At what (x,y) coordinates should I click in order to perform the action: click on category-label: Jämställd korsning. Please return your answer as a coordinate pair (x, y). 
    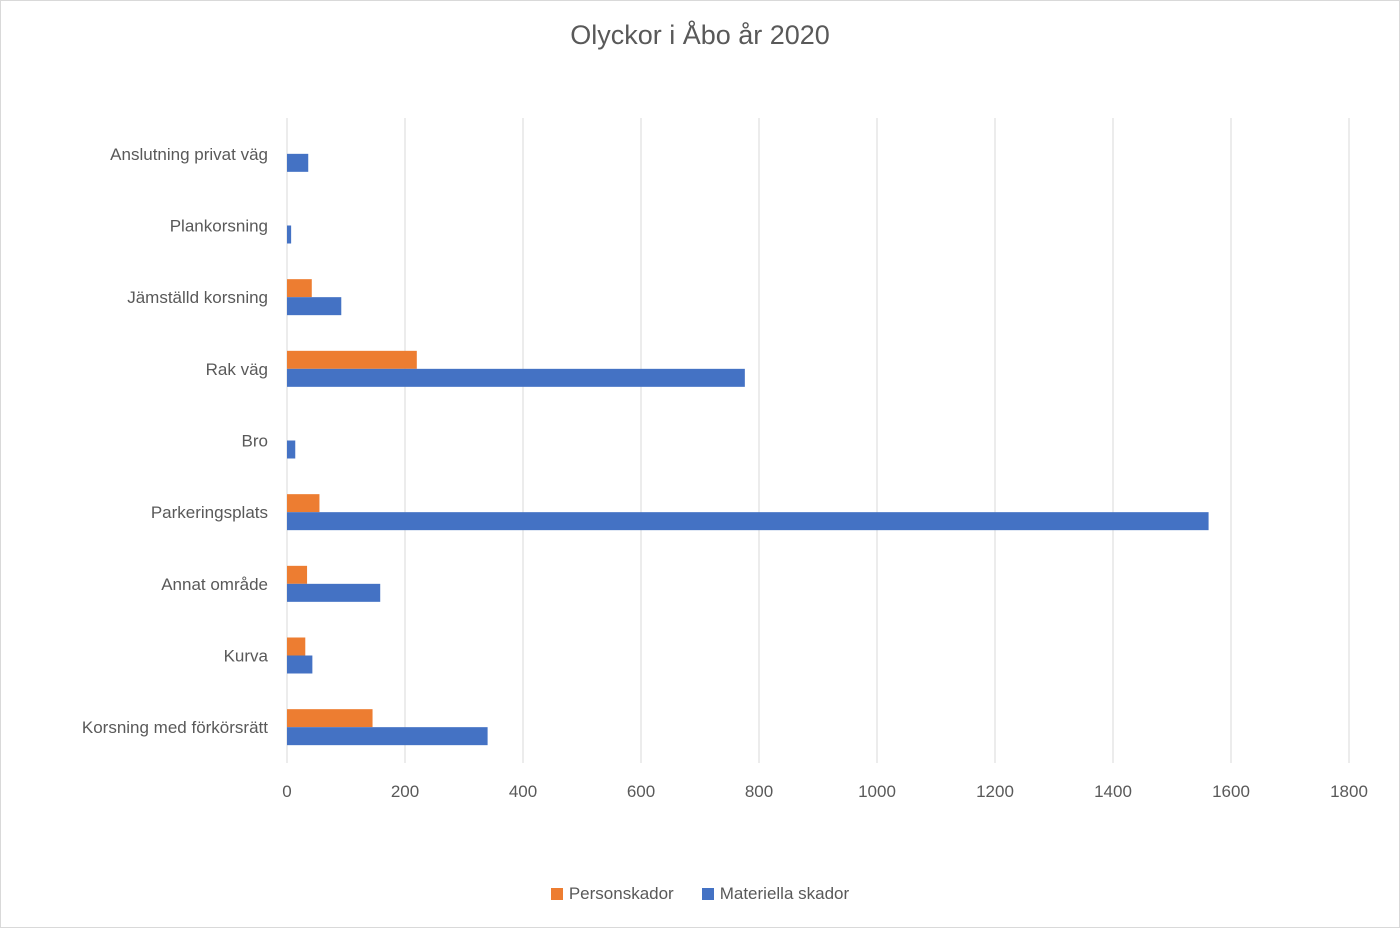
    Looking at the image, I should click on (197, 297).